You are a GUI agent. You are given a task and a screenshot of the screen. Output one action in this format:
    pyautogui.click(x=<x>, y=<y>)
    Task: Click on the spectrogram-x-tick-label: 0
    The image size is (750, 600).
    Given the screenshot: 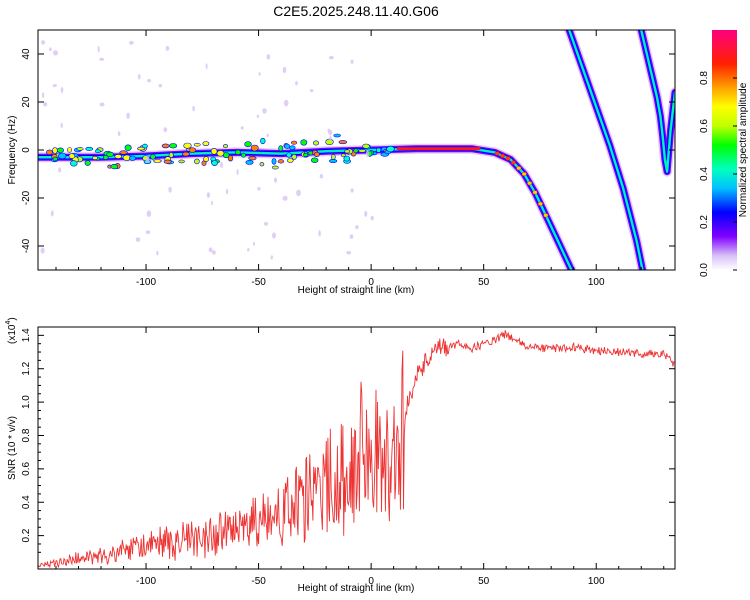 What is the action you would take?
    pyautogui.click(x=371, y=282)
    